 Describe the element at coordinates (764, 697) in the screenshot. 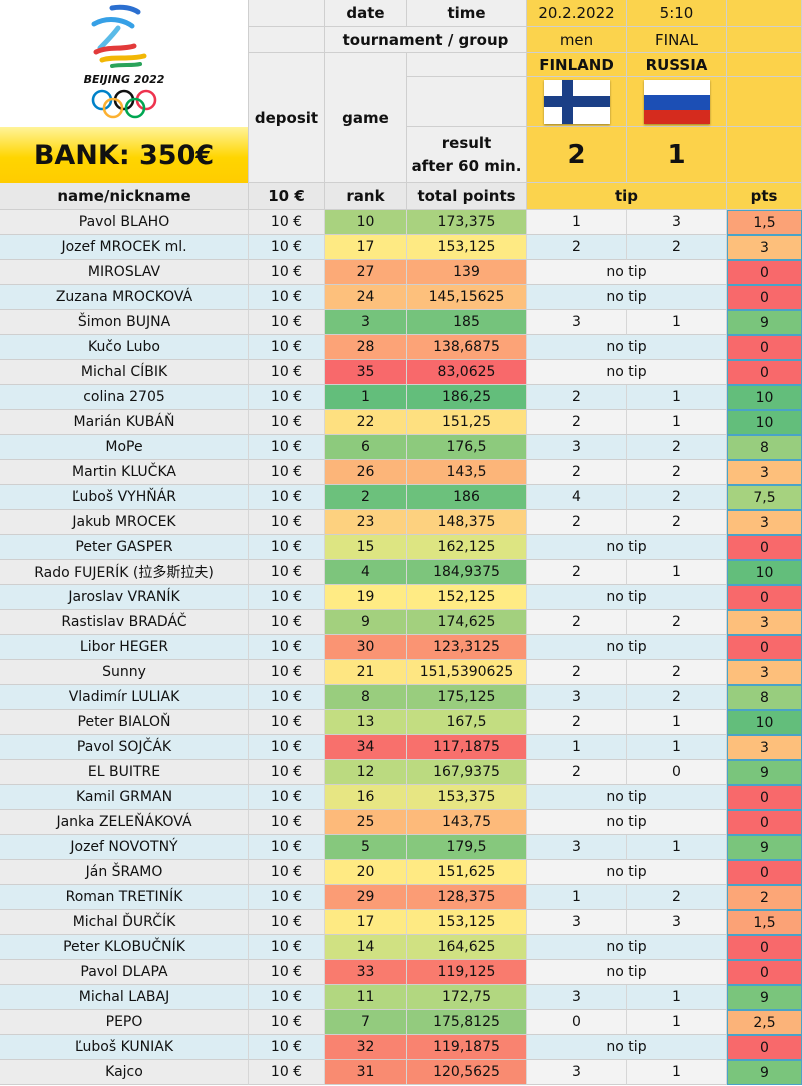

I see `pts-cell: 8` at that location.